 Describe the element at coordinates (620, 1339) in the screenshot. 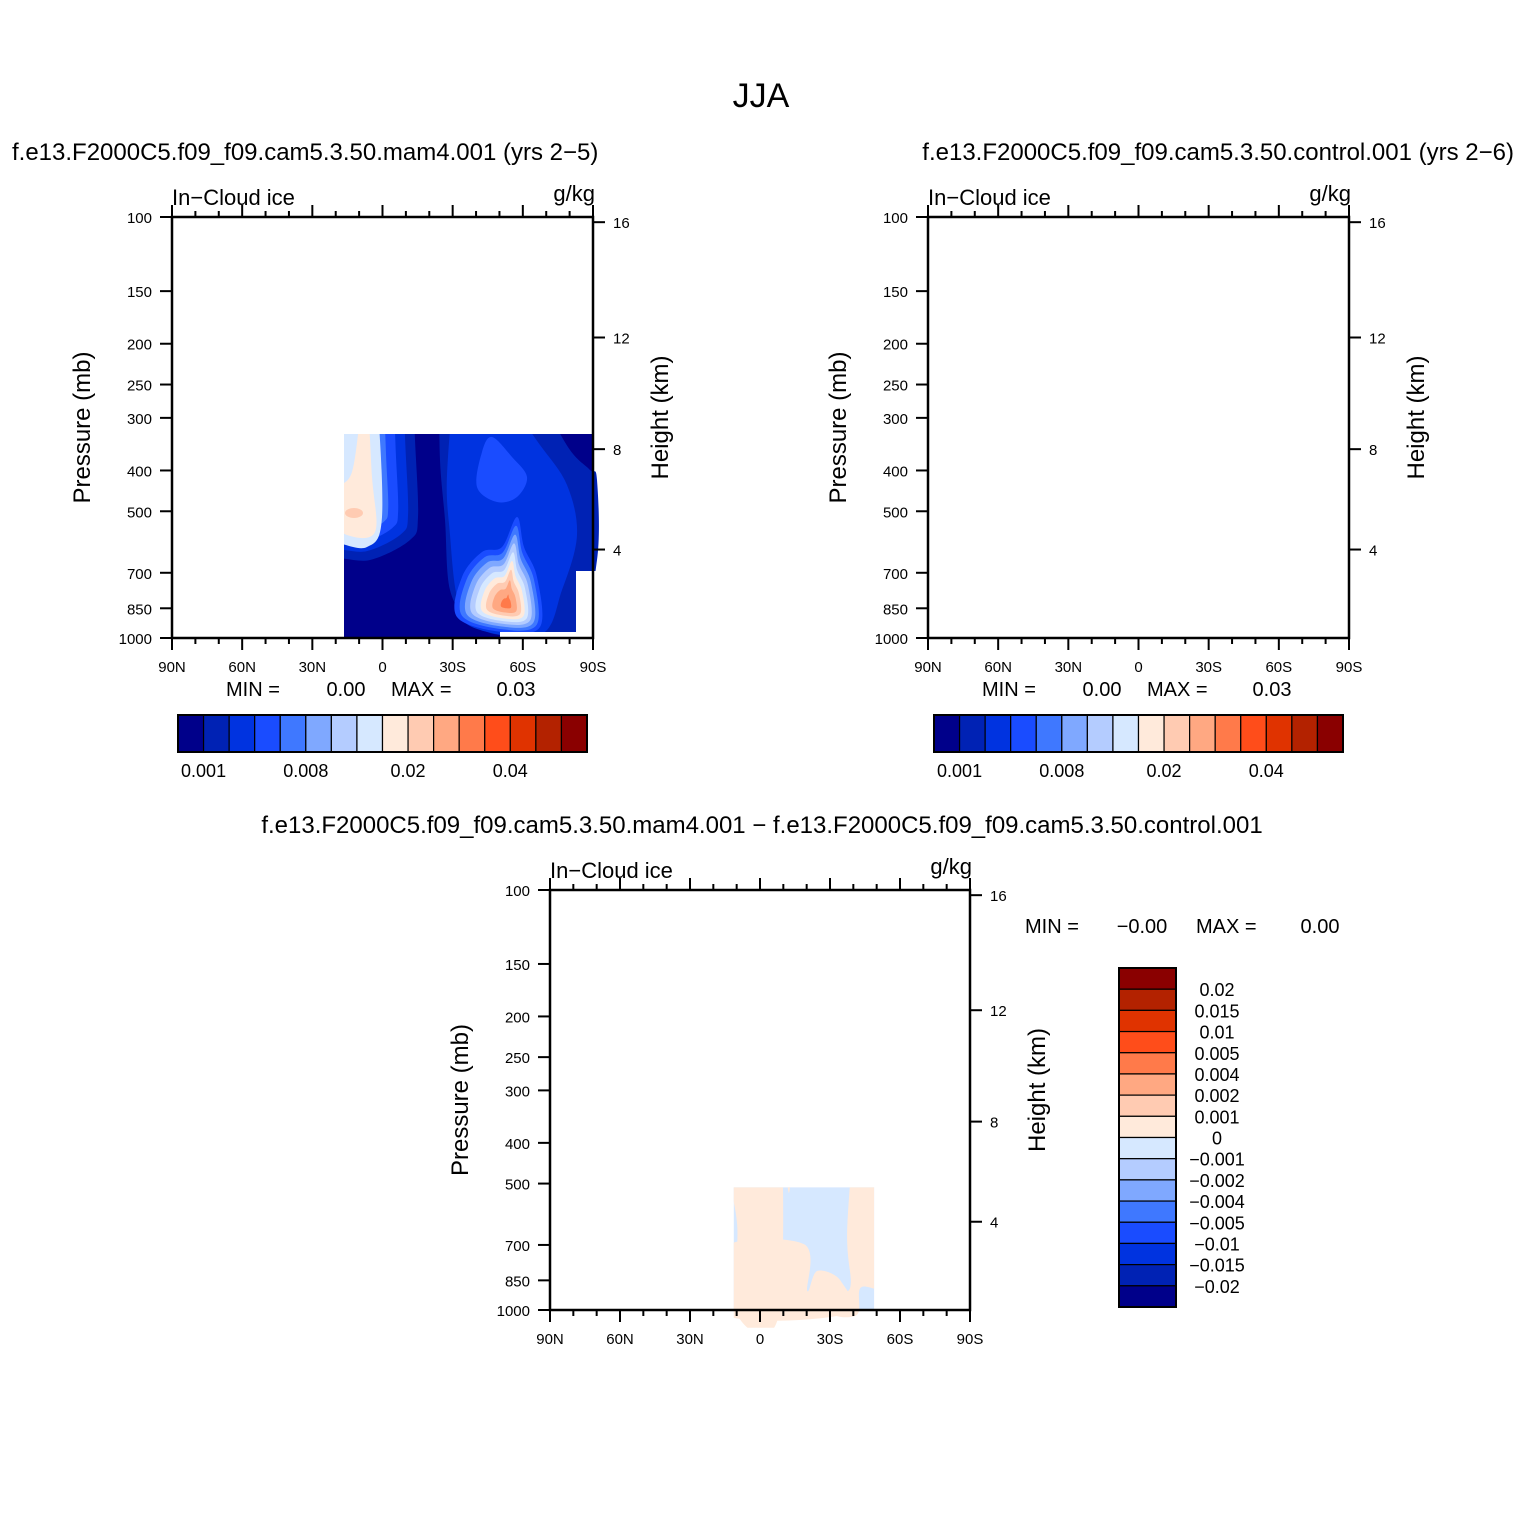

I see `x-tick-label: 60N` at that location.